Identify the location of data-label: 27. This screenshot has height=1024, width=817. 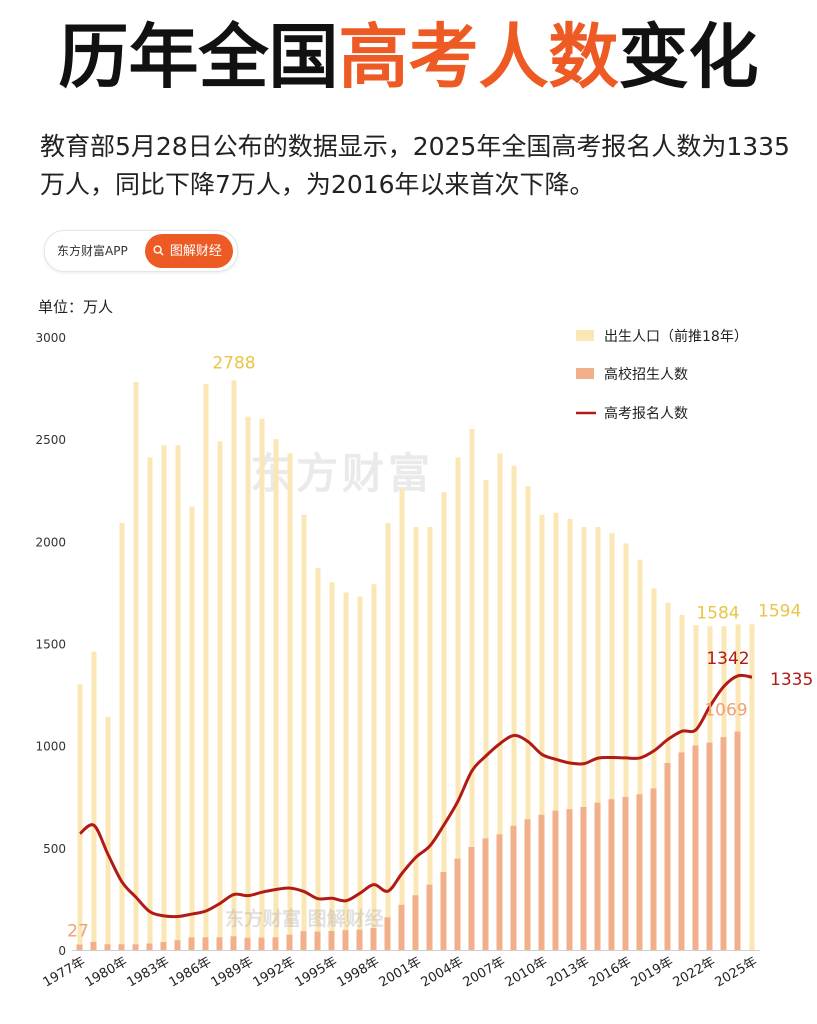
(78, 931).